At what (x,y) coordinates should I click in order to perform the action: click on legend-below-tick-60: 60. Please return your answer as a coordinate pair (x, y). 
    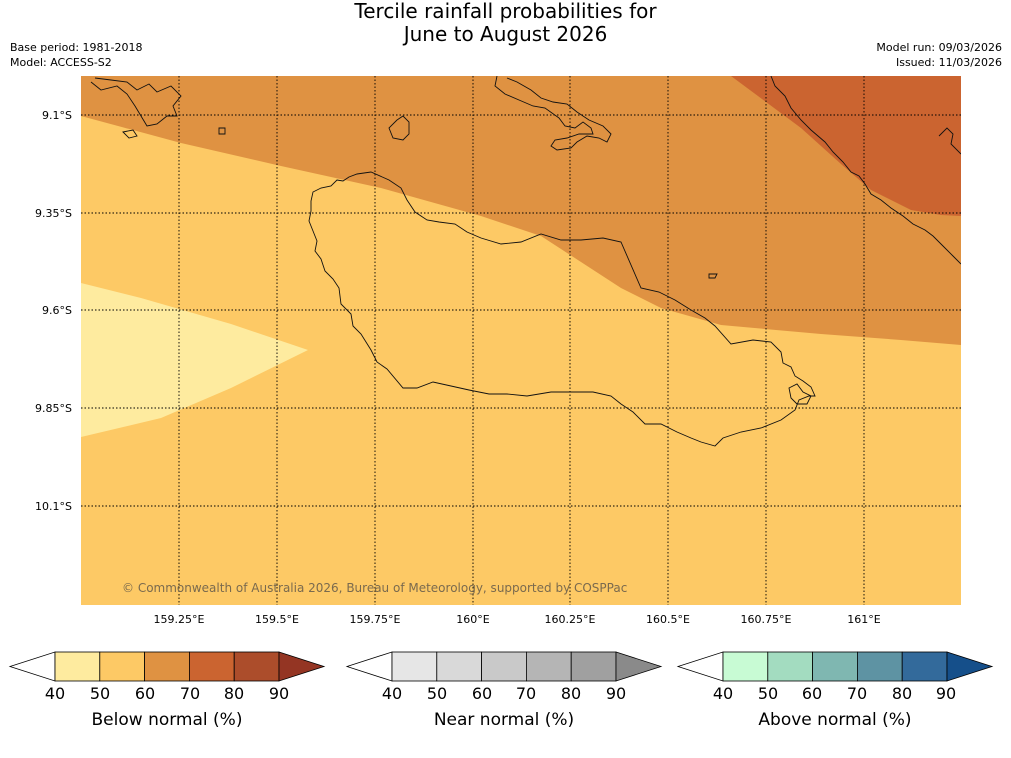
    Looking at the image, I should click on (145, 693).